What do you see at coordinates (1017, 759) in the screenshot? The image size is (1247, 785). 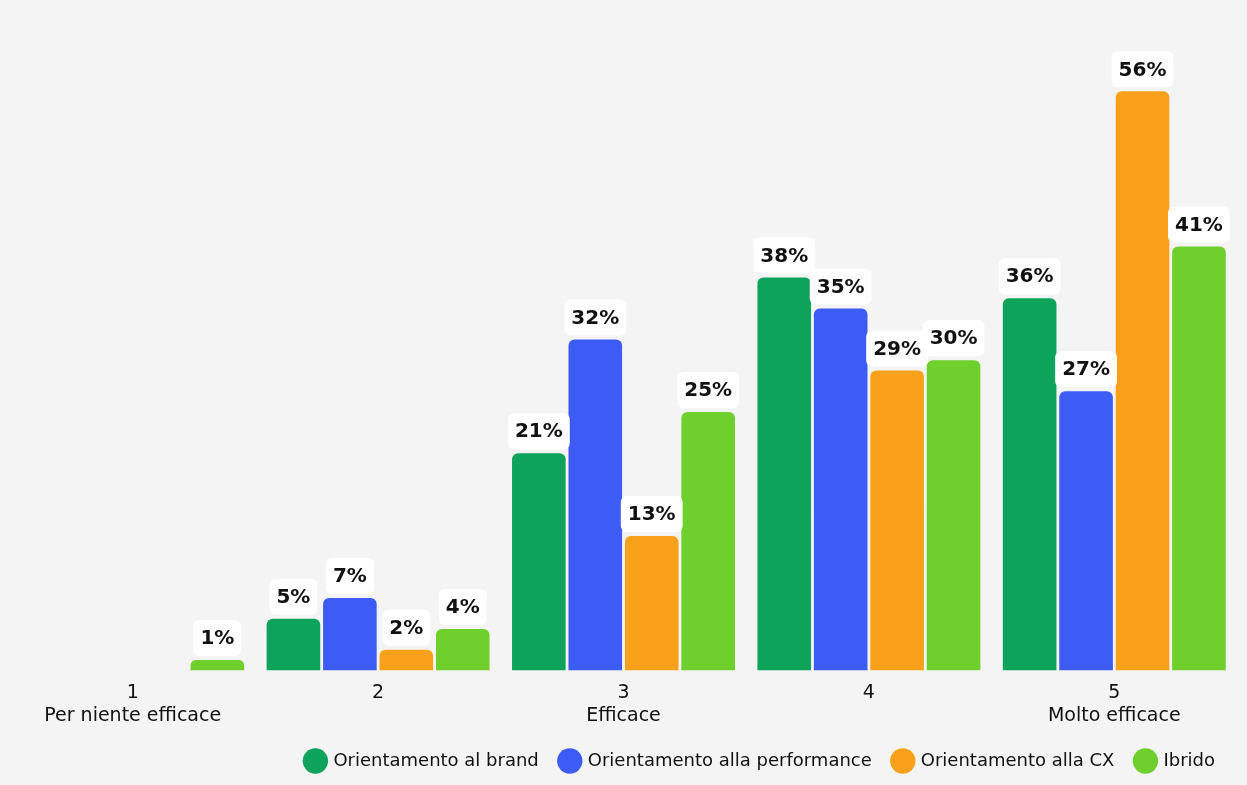 I see `legend-label: Orientamento alla CX` at bounding box center [1017, 759].